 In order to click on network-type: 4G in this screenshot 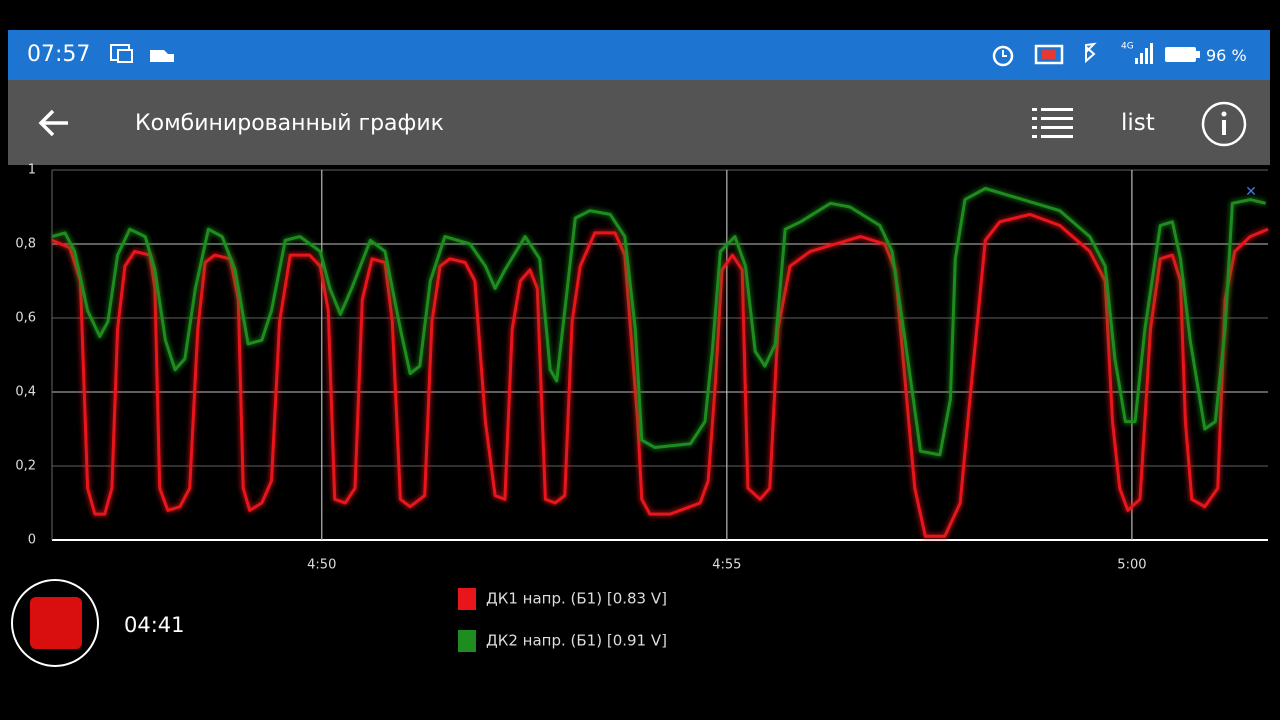, I will do `click(1127, 47)`.